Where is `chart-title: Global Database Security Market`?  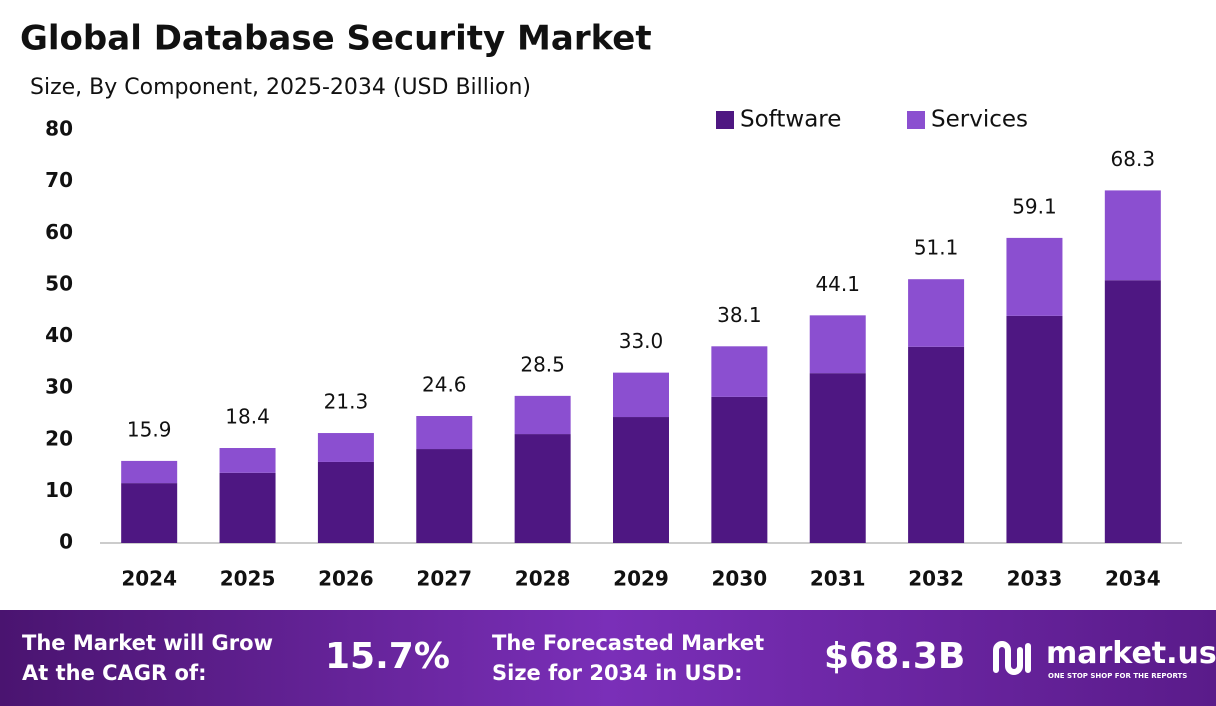
chart-title: Global Database Security Market is located at coordinates (336, 39).